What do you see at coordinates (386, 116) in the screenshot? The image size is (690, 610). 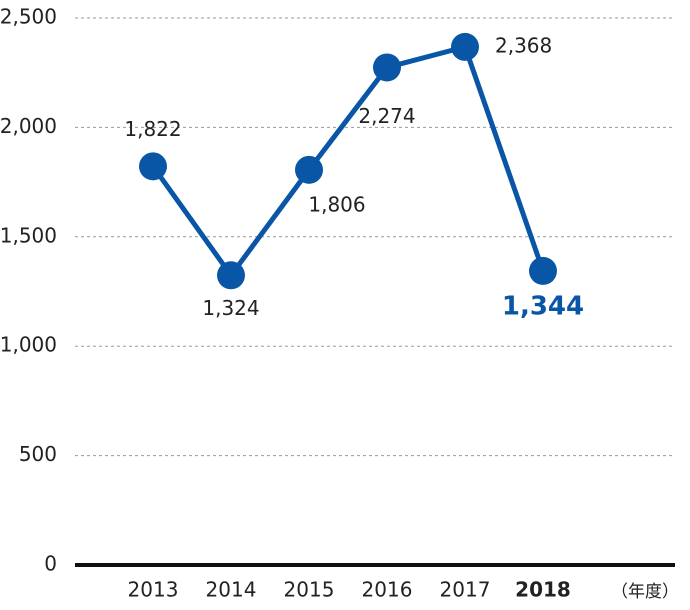 I see `data-label: 2,274` at bounding box center [386, 116].